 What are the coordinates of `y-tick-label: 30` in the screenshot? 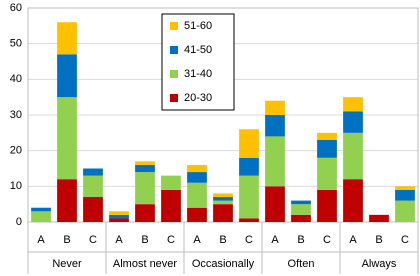 It's located at (16, 115).